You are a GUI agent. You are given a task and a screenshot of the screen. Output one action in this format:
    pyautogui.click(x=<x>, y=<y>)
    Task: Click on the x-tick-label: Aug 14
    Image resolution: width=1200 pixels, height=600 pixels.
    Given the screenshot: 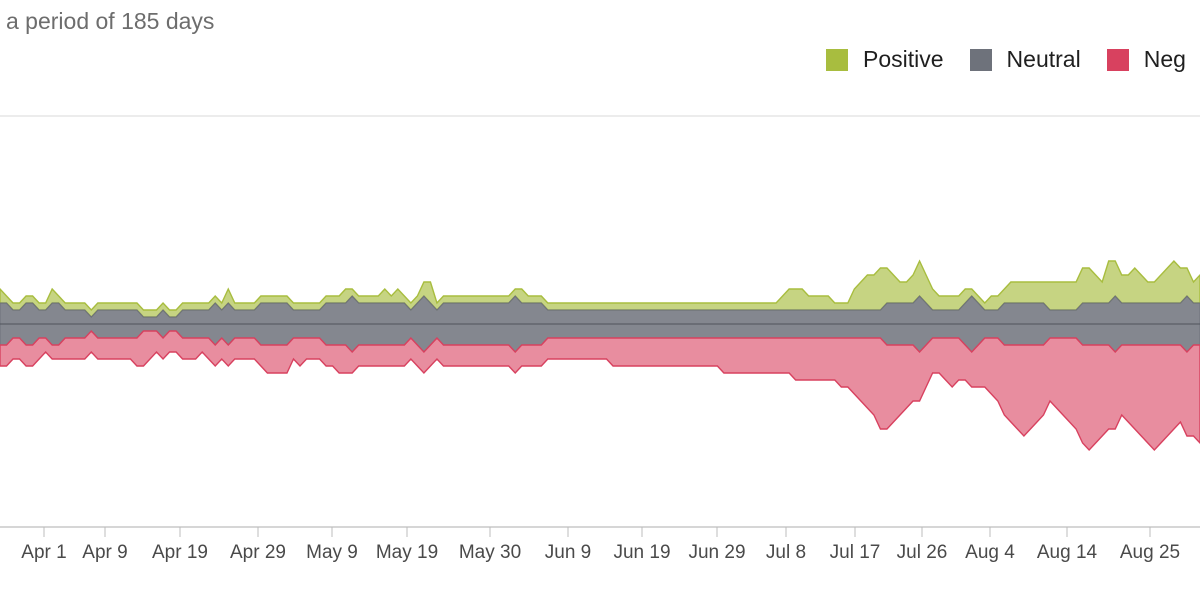 What is the action you would take?
    pyautogui.click(x=1067, y=552)
    